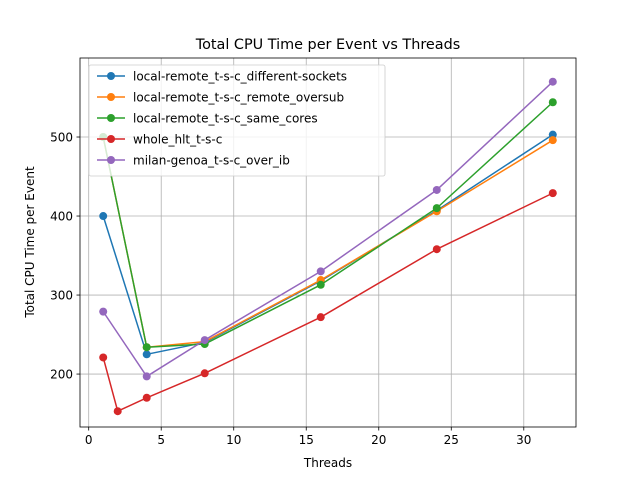 The image size is (640, 480). What do you see at coordinates (211, 160) in the screenshot?
I see `legend-label: milan-genoa_t-s-c_over_ib` at bounding box center [211, 160].